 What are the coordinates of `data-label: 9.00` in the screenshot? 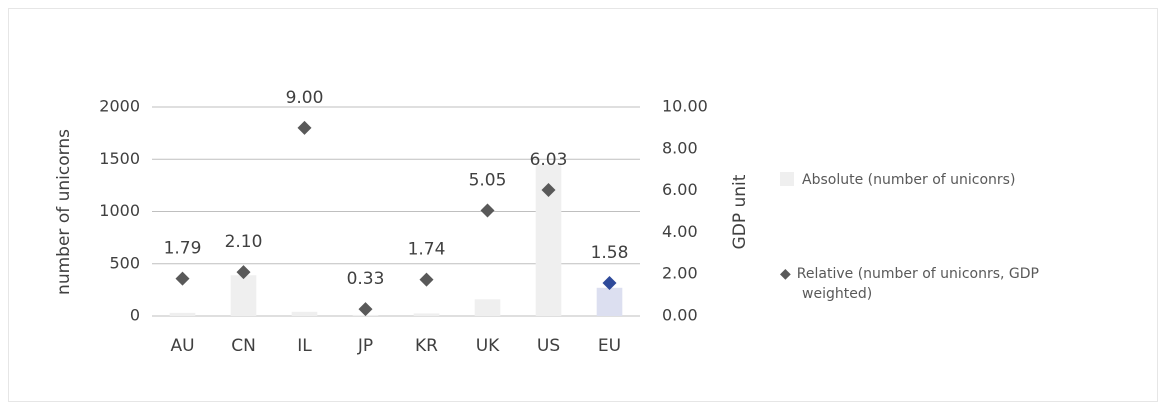 It's located at (305, 98).